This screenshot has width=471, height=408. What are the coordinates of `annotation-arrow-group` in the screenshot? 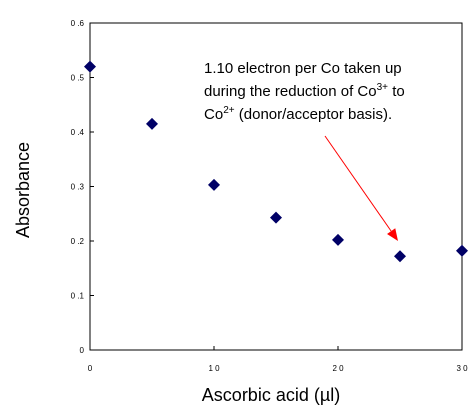 It's located at (361, 188).